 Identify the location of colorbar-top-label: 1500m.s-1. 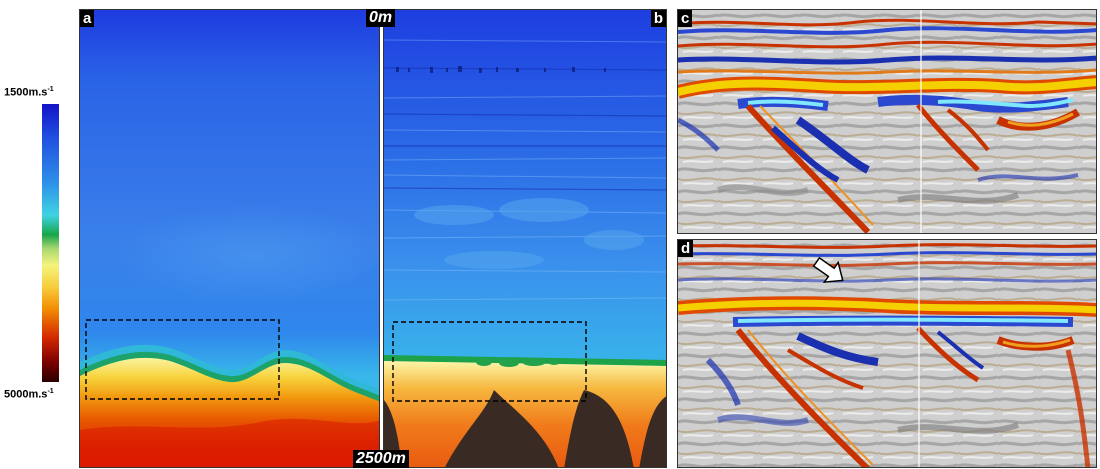
(29, 92).